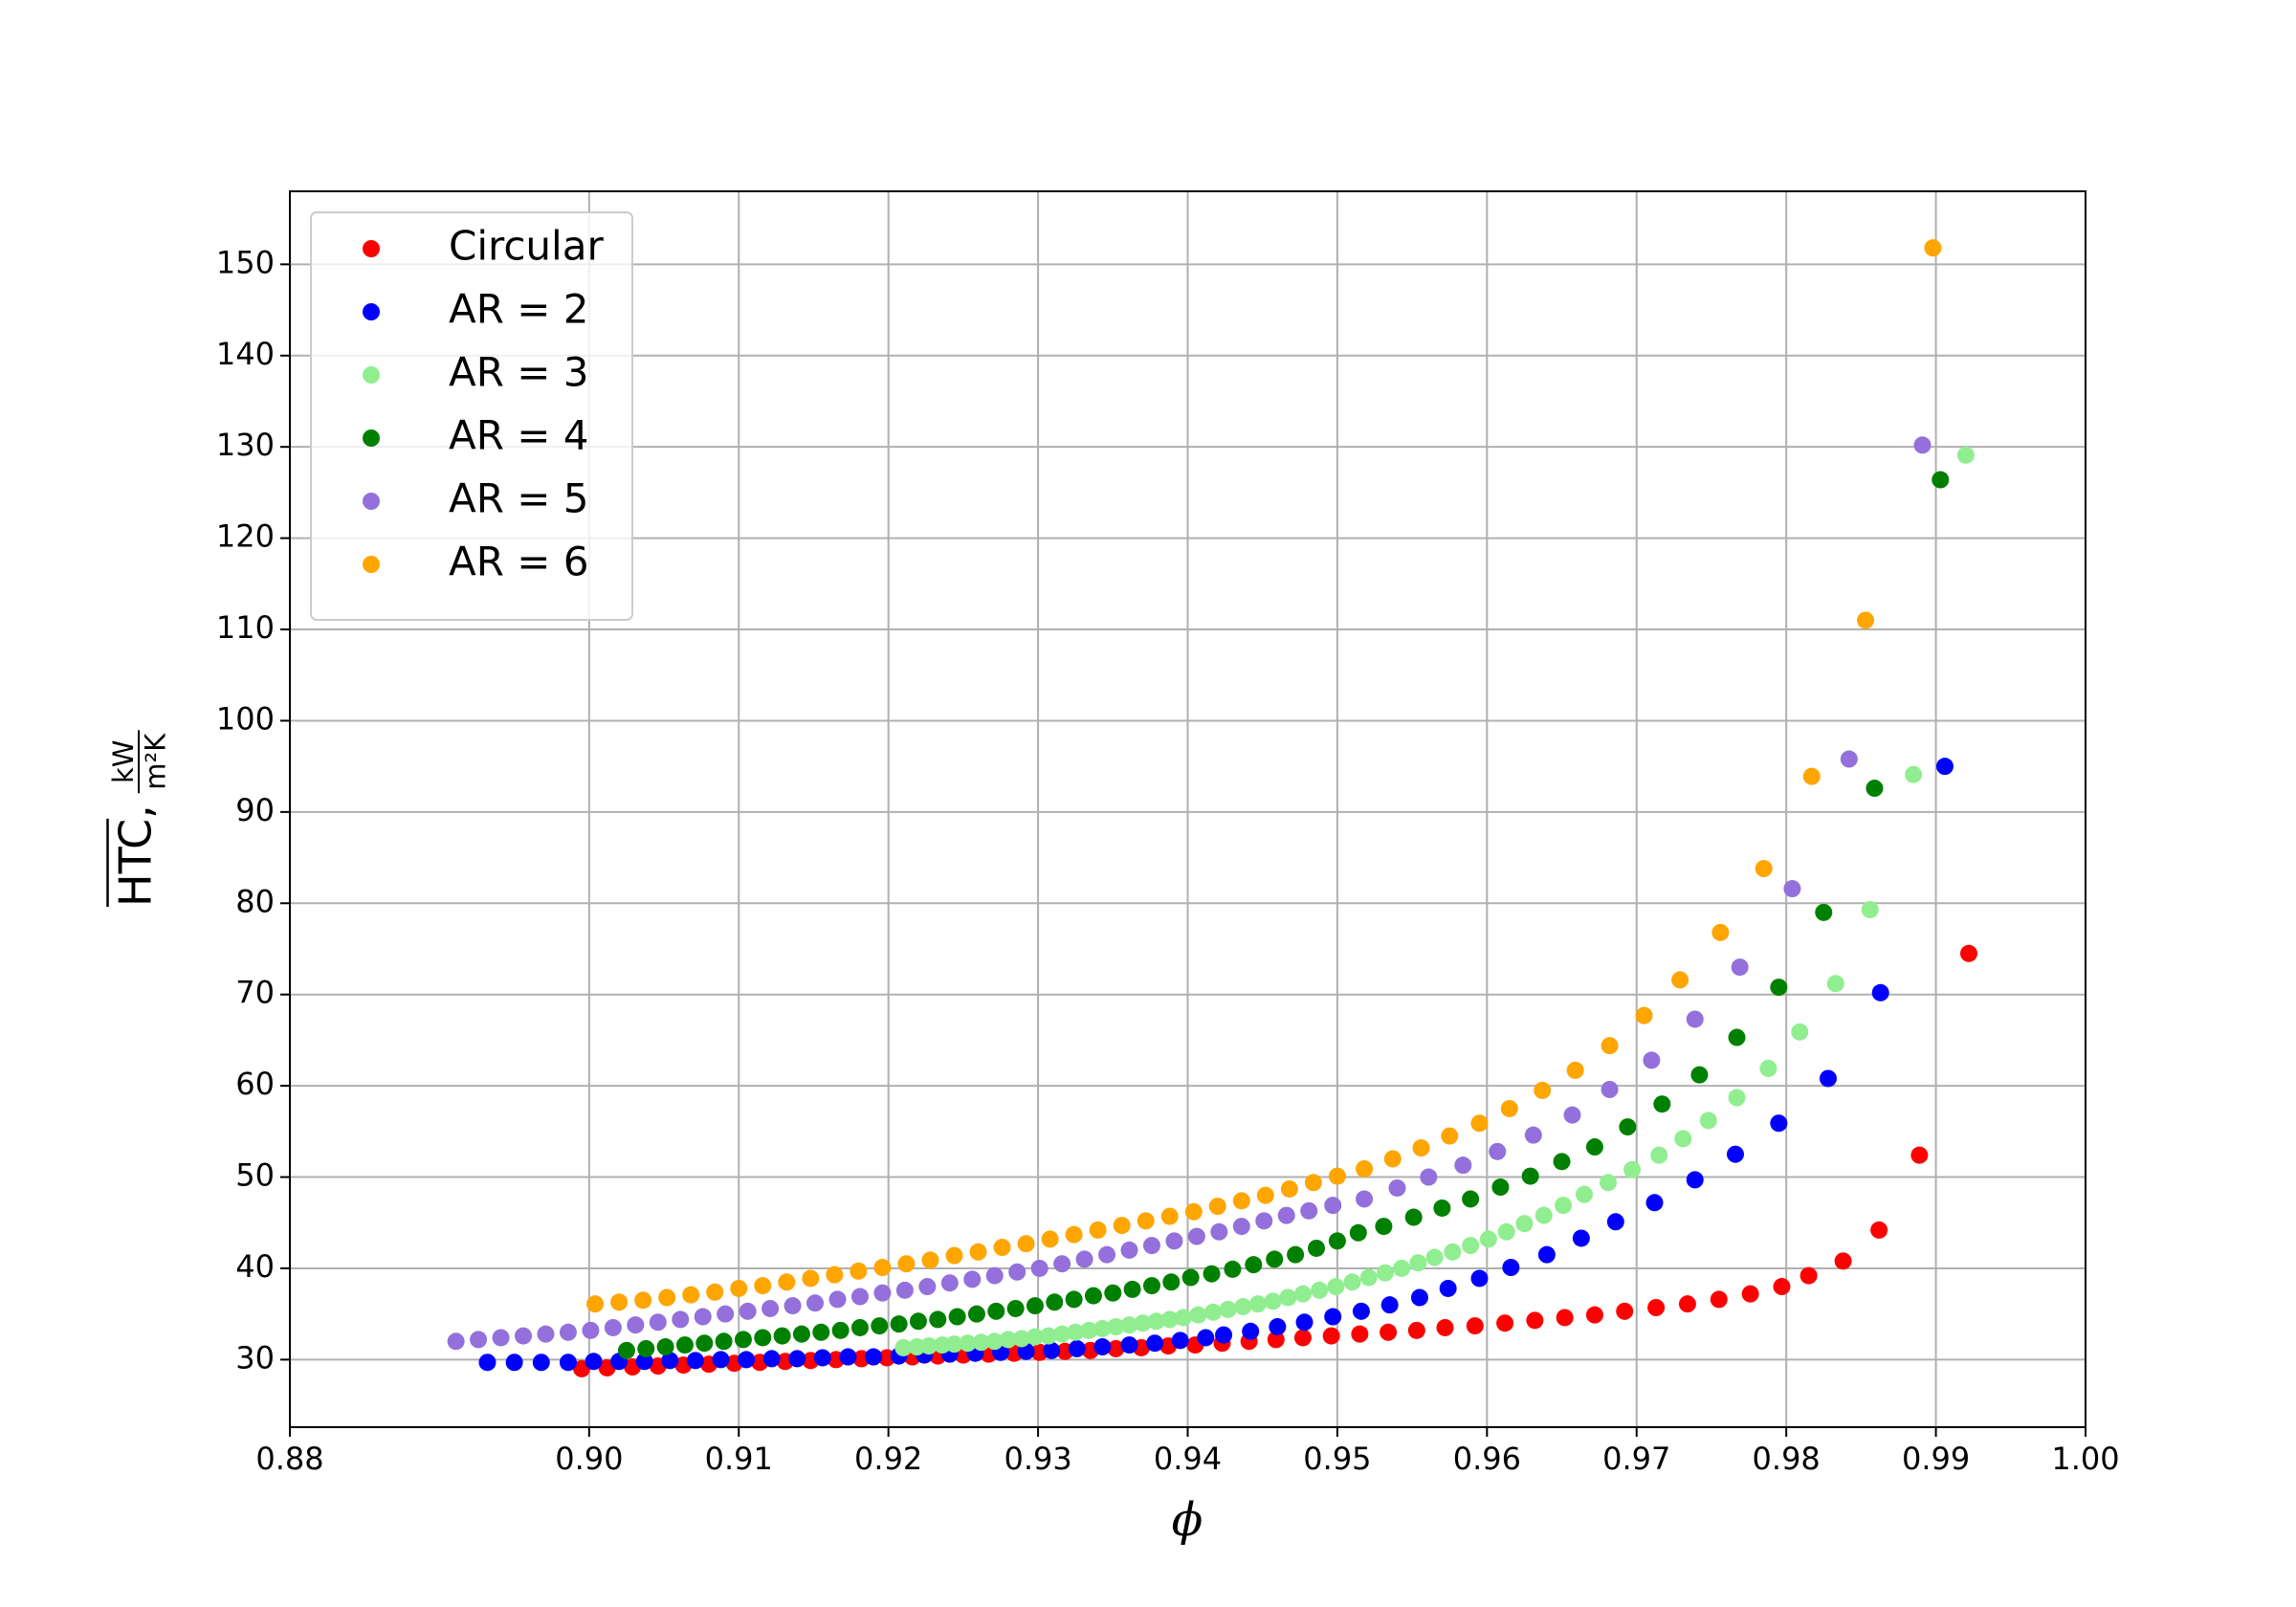 The height and width of the screenshot is (1607, 2296). Describe the element at coordinates (245, 627) in the screenshot. I see `y-tick-label: 110` at that location.